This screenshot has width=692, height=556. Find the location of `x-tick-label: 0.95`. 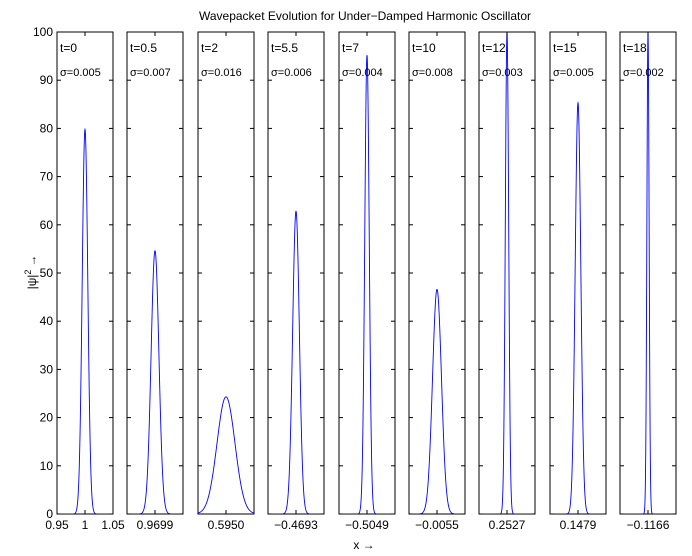

x-tick-label: 0.95 is located at coordinates (57, 525).